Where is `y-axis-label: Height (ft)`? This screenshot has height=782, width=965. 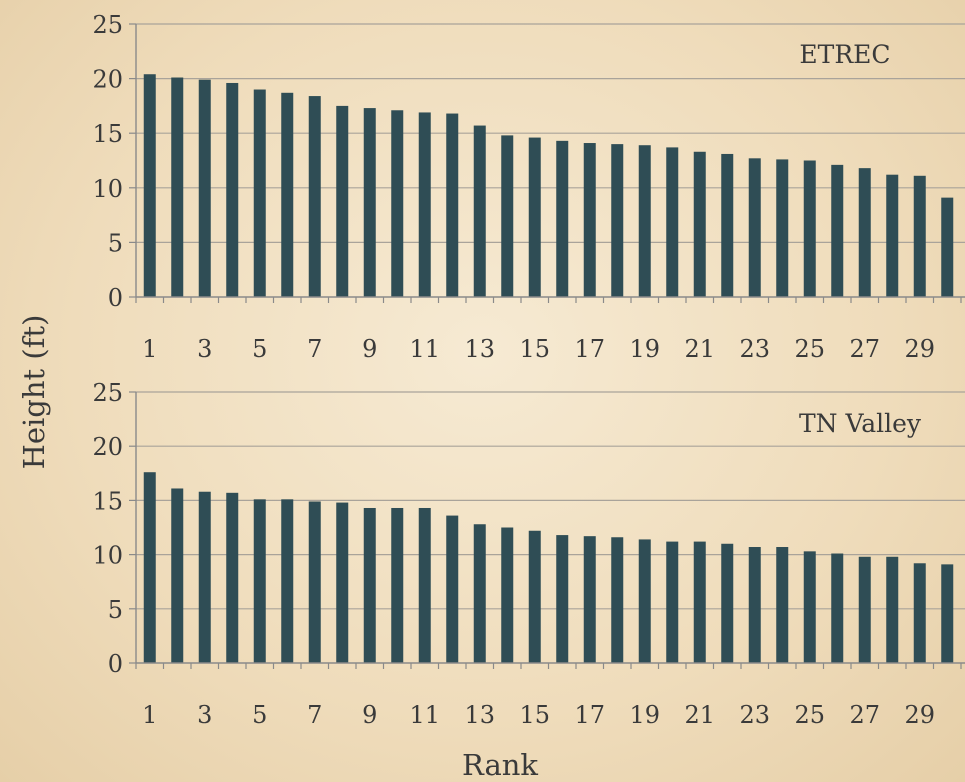
y-axis-label: Height (ft) is located at coordinates (34, 392).